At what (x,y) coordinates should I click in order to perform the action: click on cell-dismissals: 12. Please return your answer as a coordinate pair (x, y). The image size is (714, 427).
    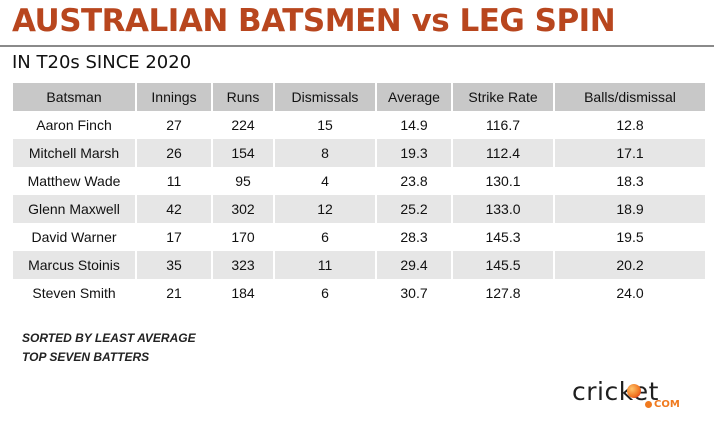
    Looking at the image, I should click on (325, 209).